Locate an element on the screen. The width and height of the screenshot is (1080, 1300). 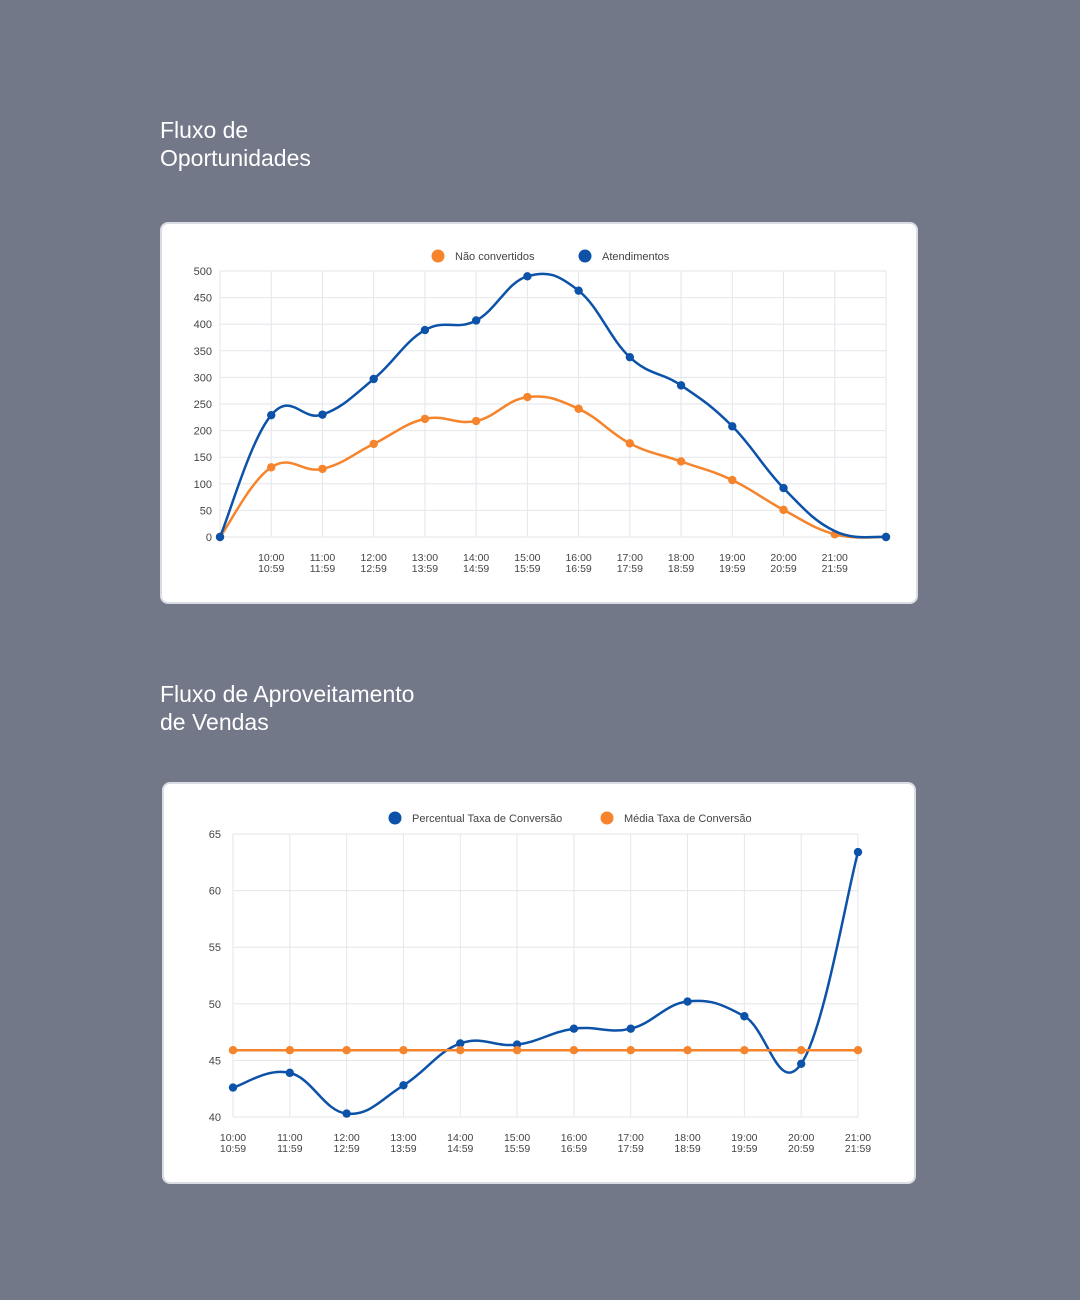
legend-label-percentual-taxa-de-conversao: Percentual Taxa de Conversão is located at coordinates (487, 819).